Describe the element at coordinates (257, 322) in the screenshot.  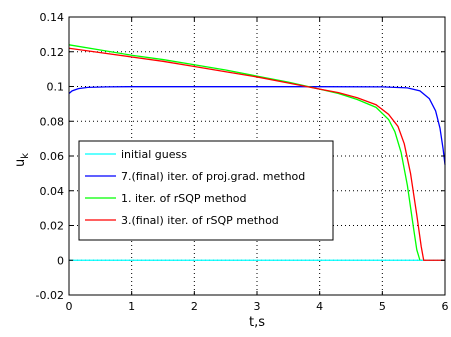
I see `x-axis-label: t,s` at that location.